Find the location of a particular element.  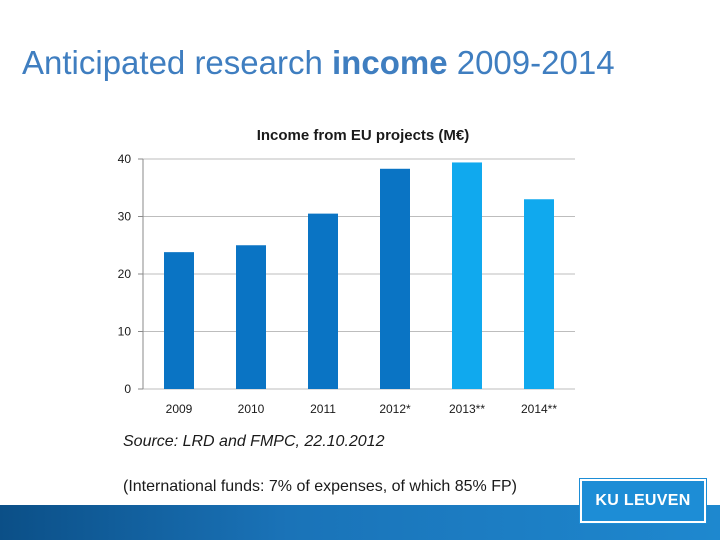

logo-text: KU LEUVEN is located at coordinates (643, 500).